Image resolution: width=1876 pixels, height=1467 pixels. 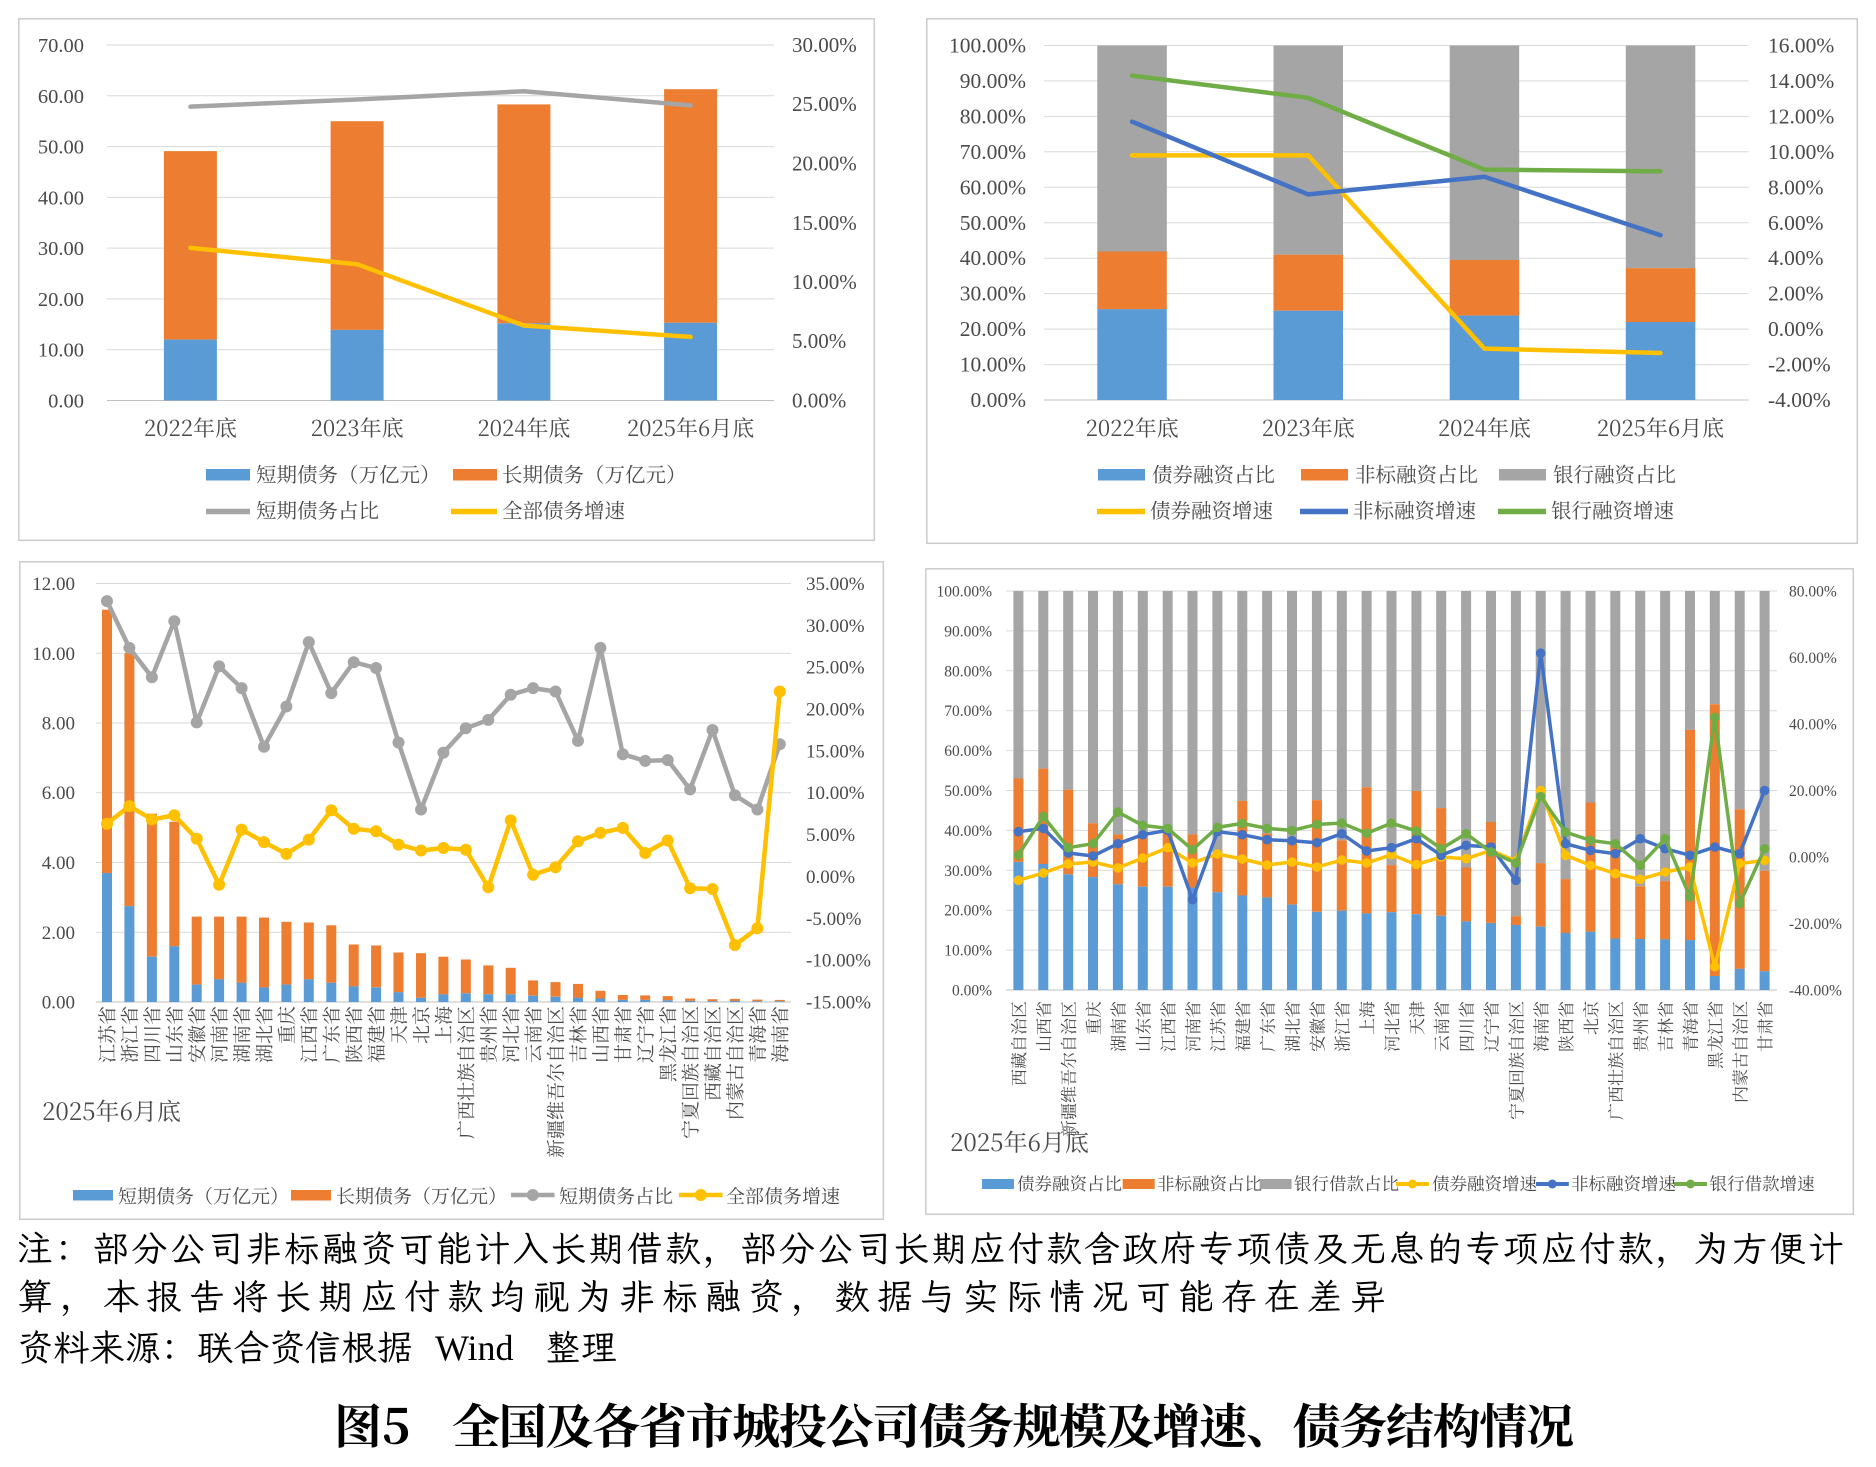 I want to click on svg-text: 16.00%, so click(x=1801, y=46).